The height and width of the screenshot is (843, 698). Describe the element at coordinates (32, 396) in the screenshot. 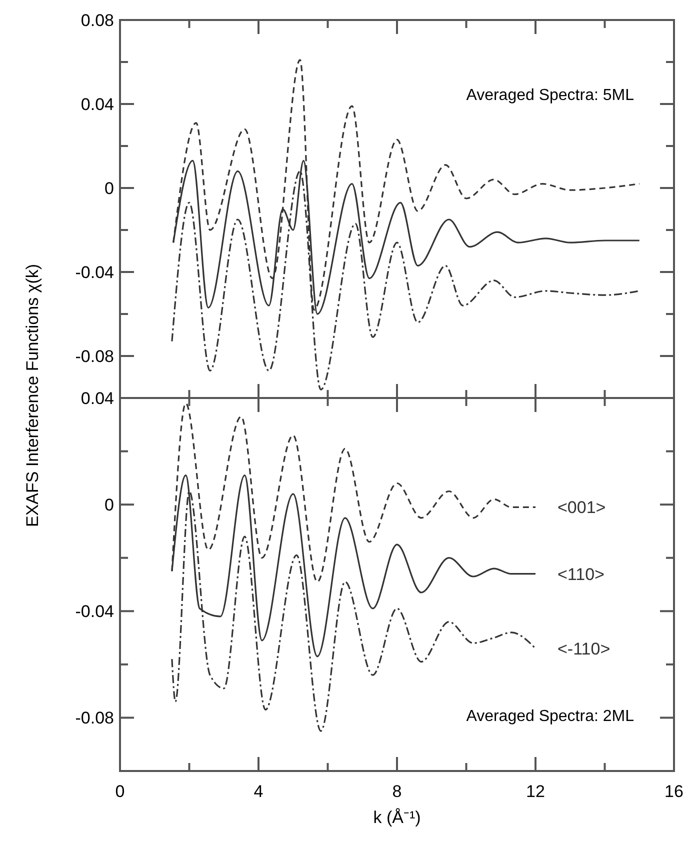

I see `y-axis-title: EXAFS Interference Functions χ(k)` at that location.